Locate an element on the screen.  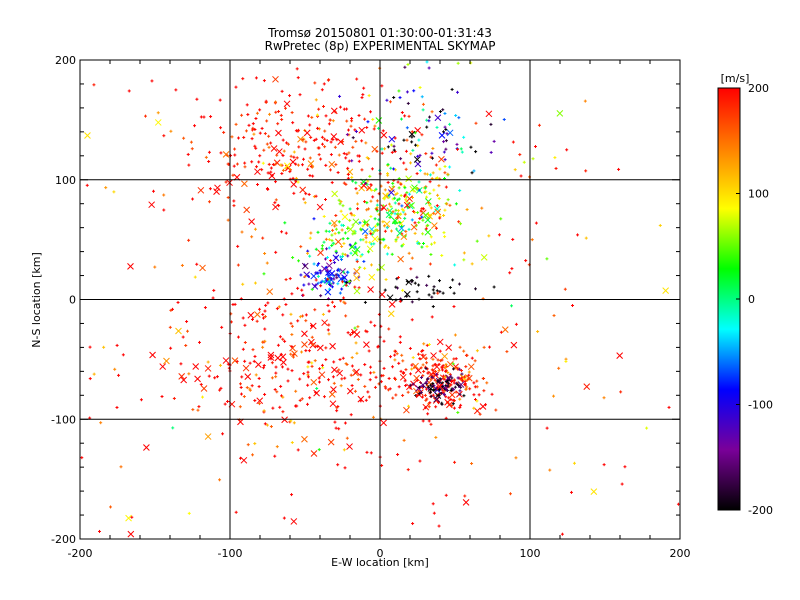
colorbar-tick-label: 200 is located at coordinates (758, 88).